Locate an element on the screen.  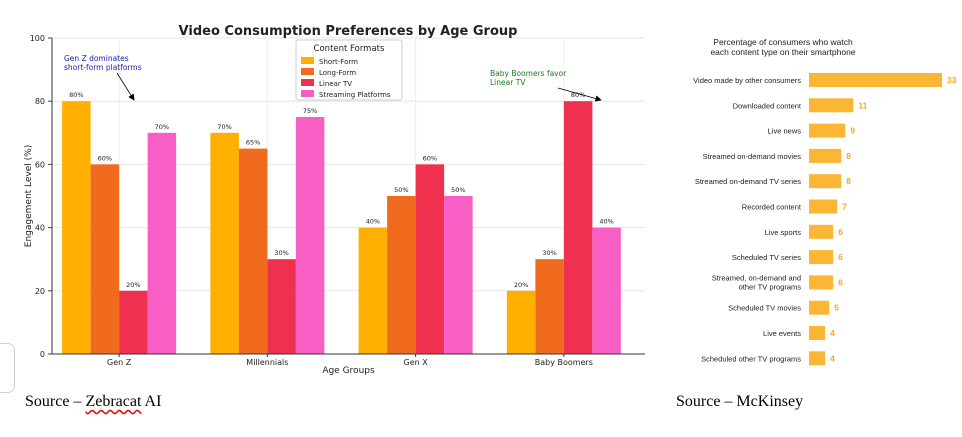
right-source-caption: Source – McKinsey is located at coordinates (740, 401).